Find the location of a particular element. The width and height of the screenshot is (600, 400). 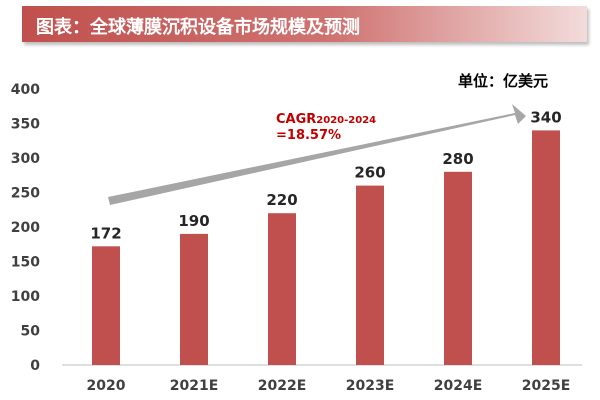

x-tick-label: 2023E is located at coordinates (370, 386).